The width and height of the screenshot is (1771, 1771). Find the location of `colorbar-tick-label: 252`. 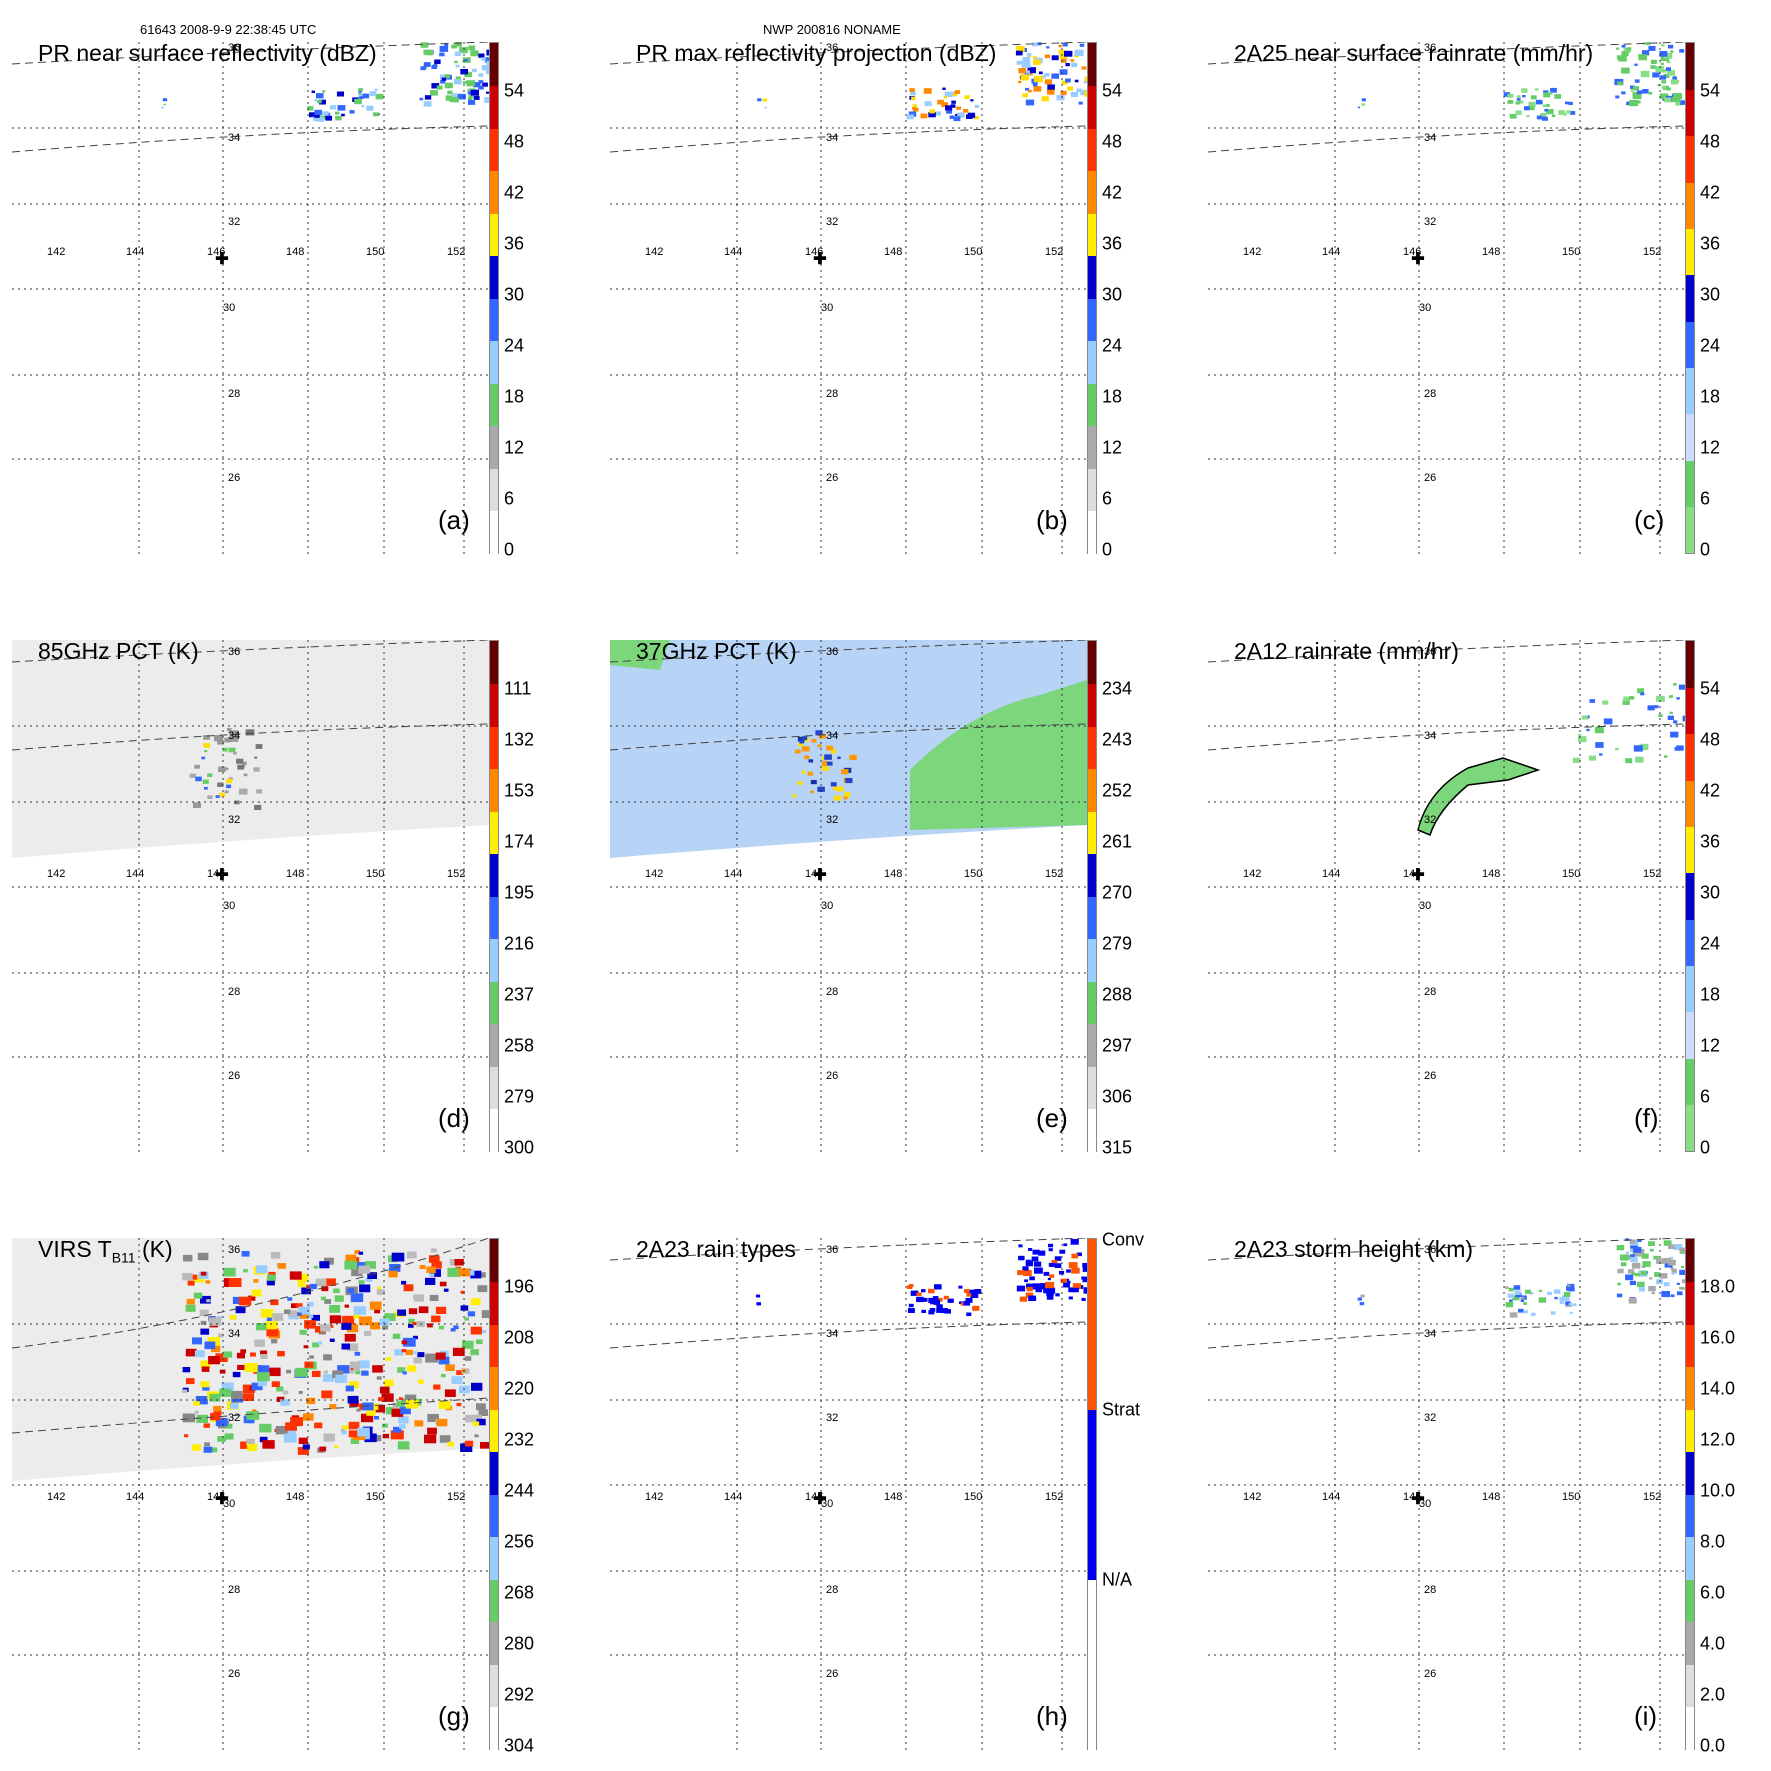

colorbar-tick-label: 252 is located at coordinates (1117, 790).